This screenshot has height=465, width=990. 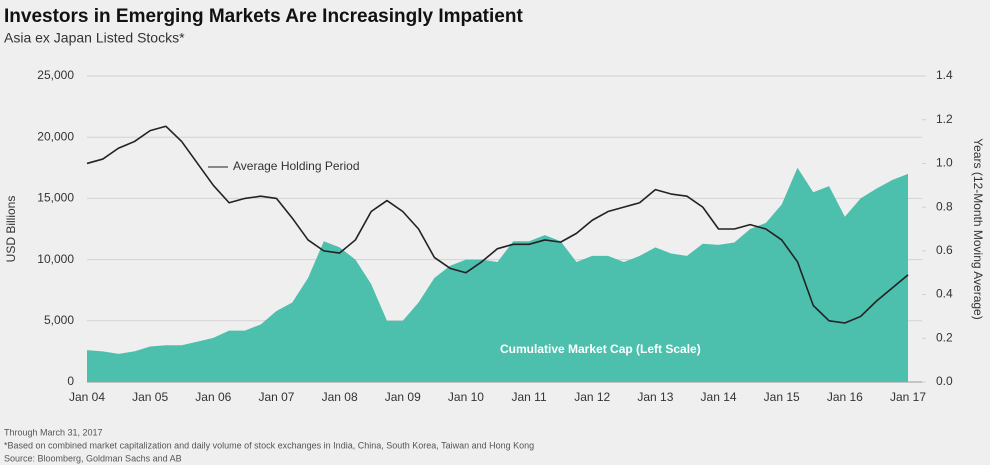 I want to click on y2-tick-label: 0.6, so click(x=944, y=250).